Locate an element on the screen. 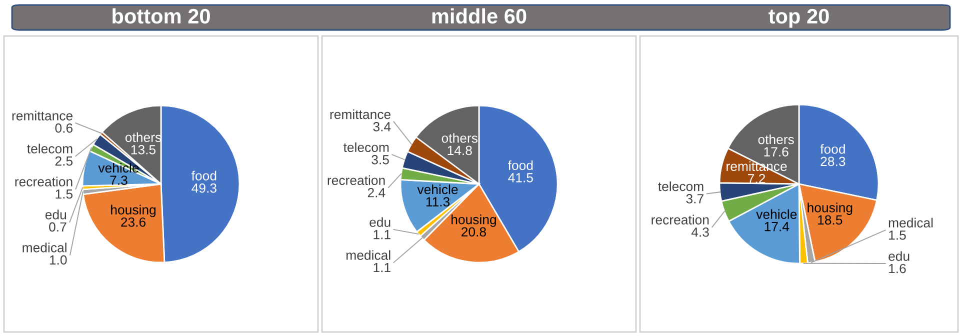  data-label: 23.6 is located at coordinates (133, 222).